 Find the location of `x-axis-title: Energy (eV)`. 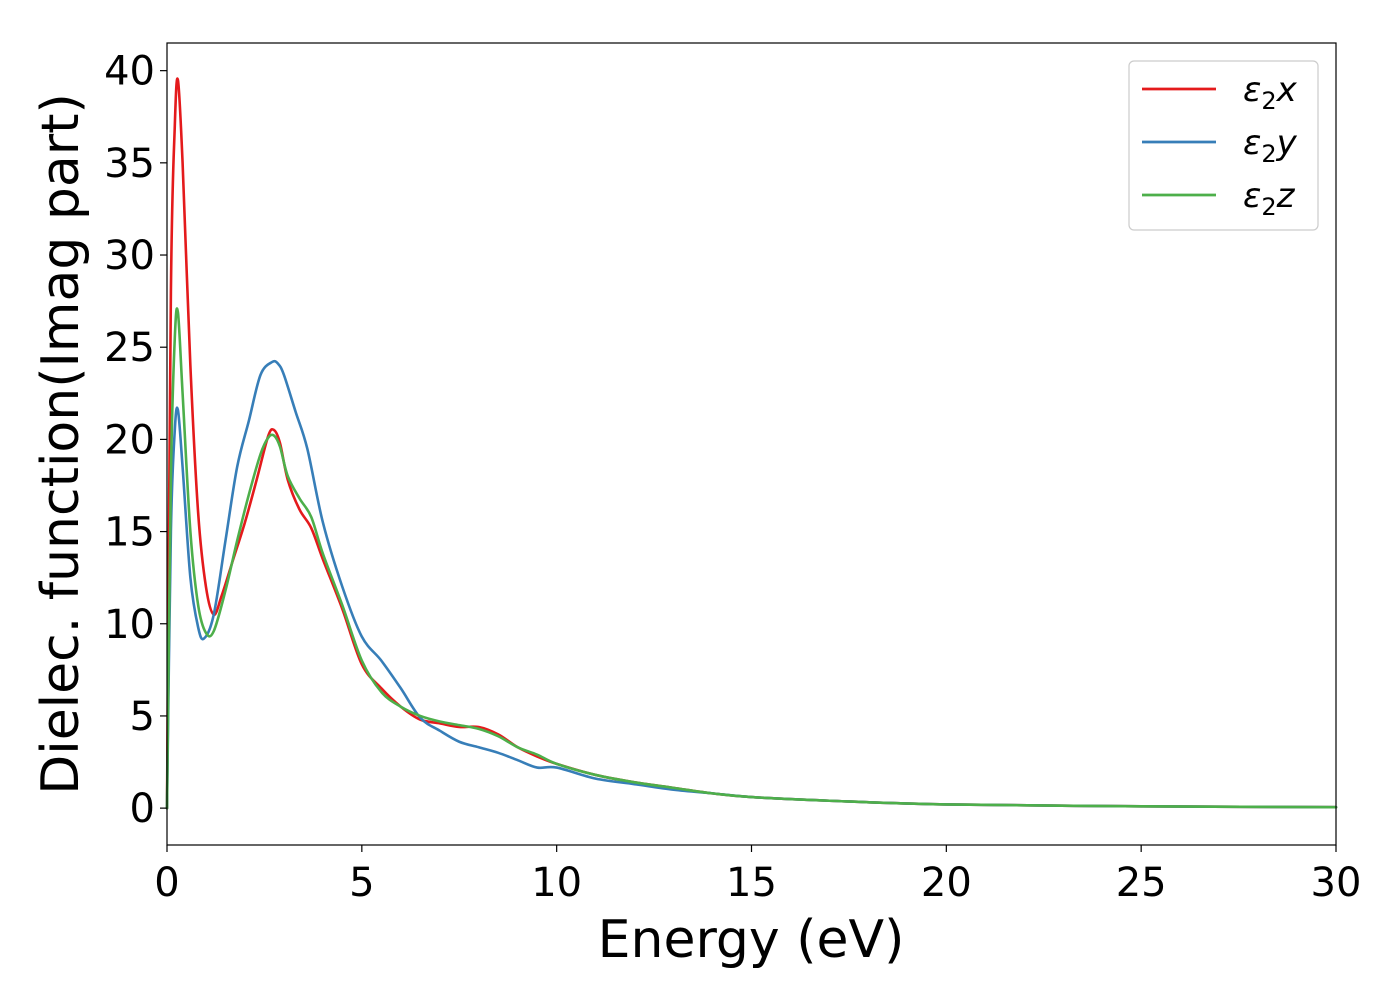

x-axis-title: Energy (eV) is located at coordinates (751, 940).